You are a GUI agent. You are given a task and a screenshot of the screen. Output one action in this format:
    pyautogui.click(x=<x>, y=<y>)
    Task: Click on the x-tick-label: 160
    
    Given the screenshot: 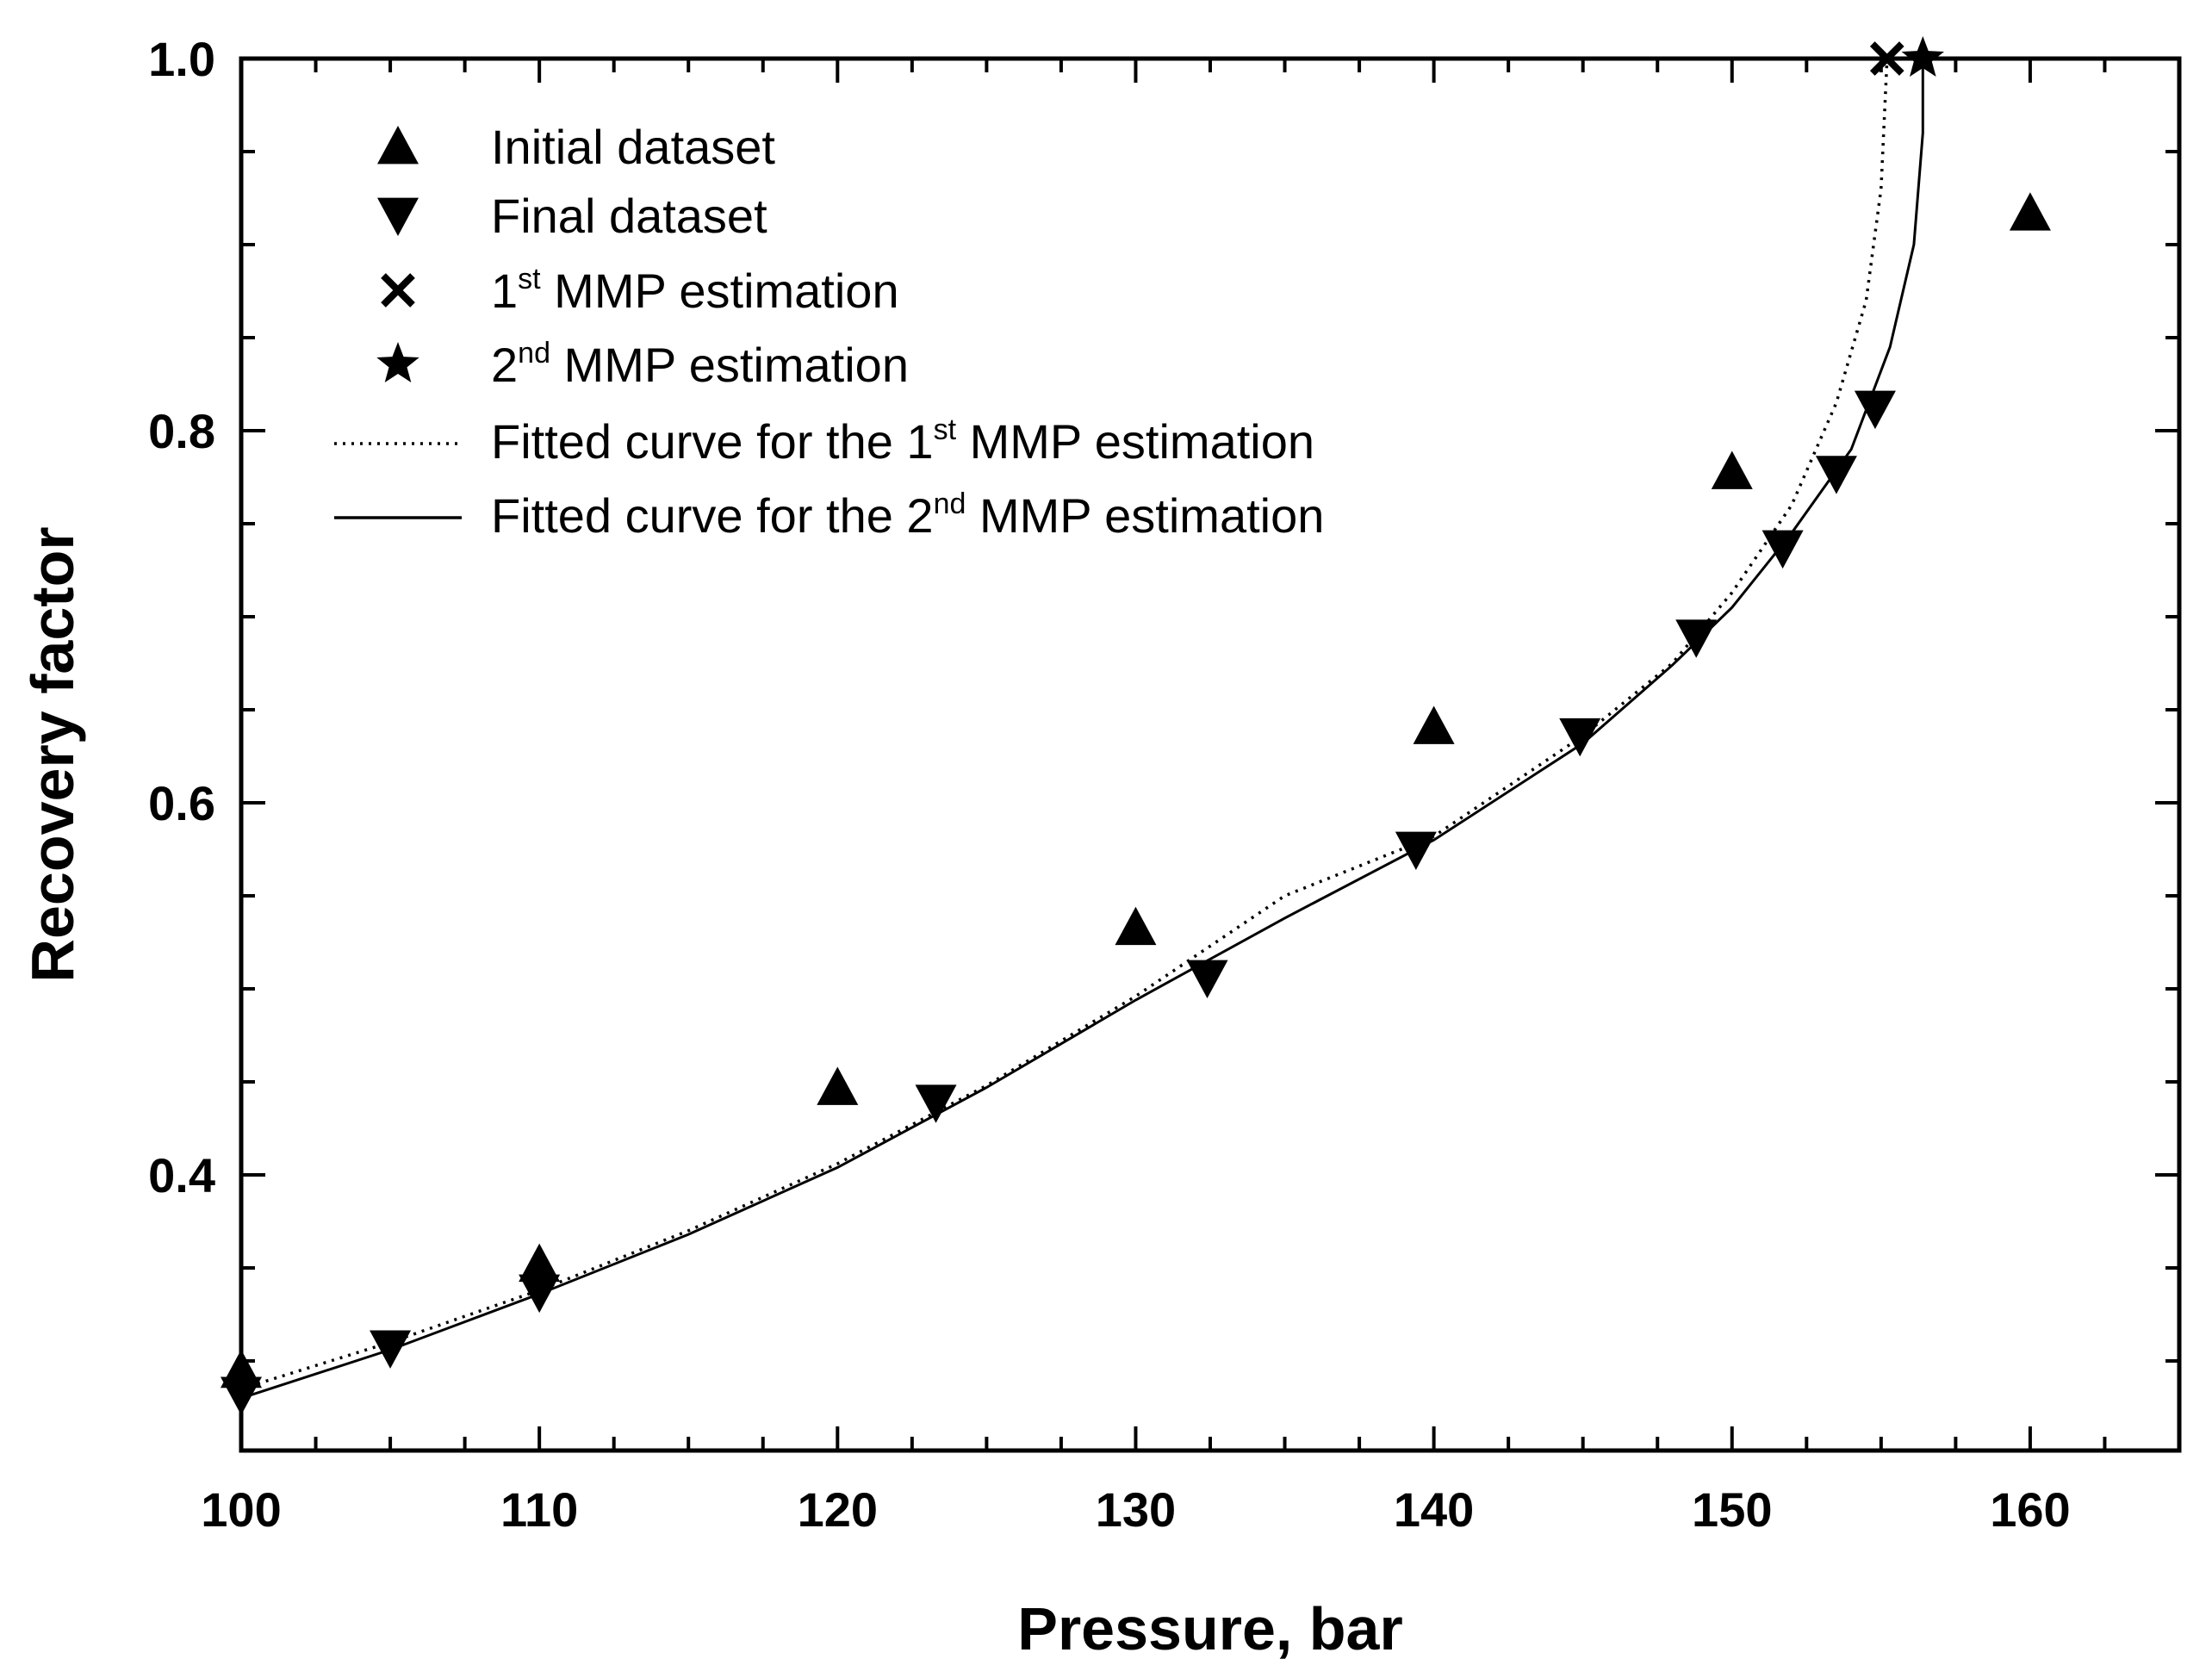 What is the action you would take?
    pyautogui.click(x=2030, y=1510)
    